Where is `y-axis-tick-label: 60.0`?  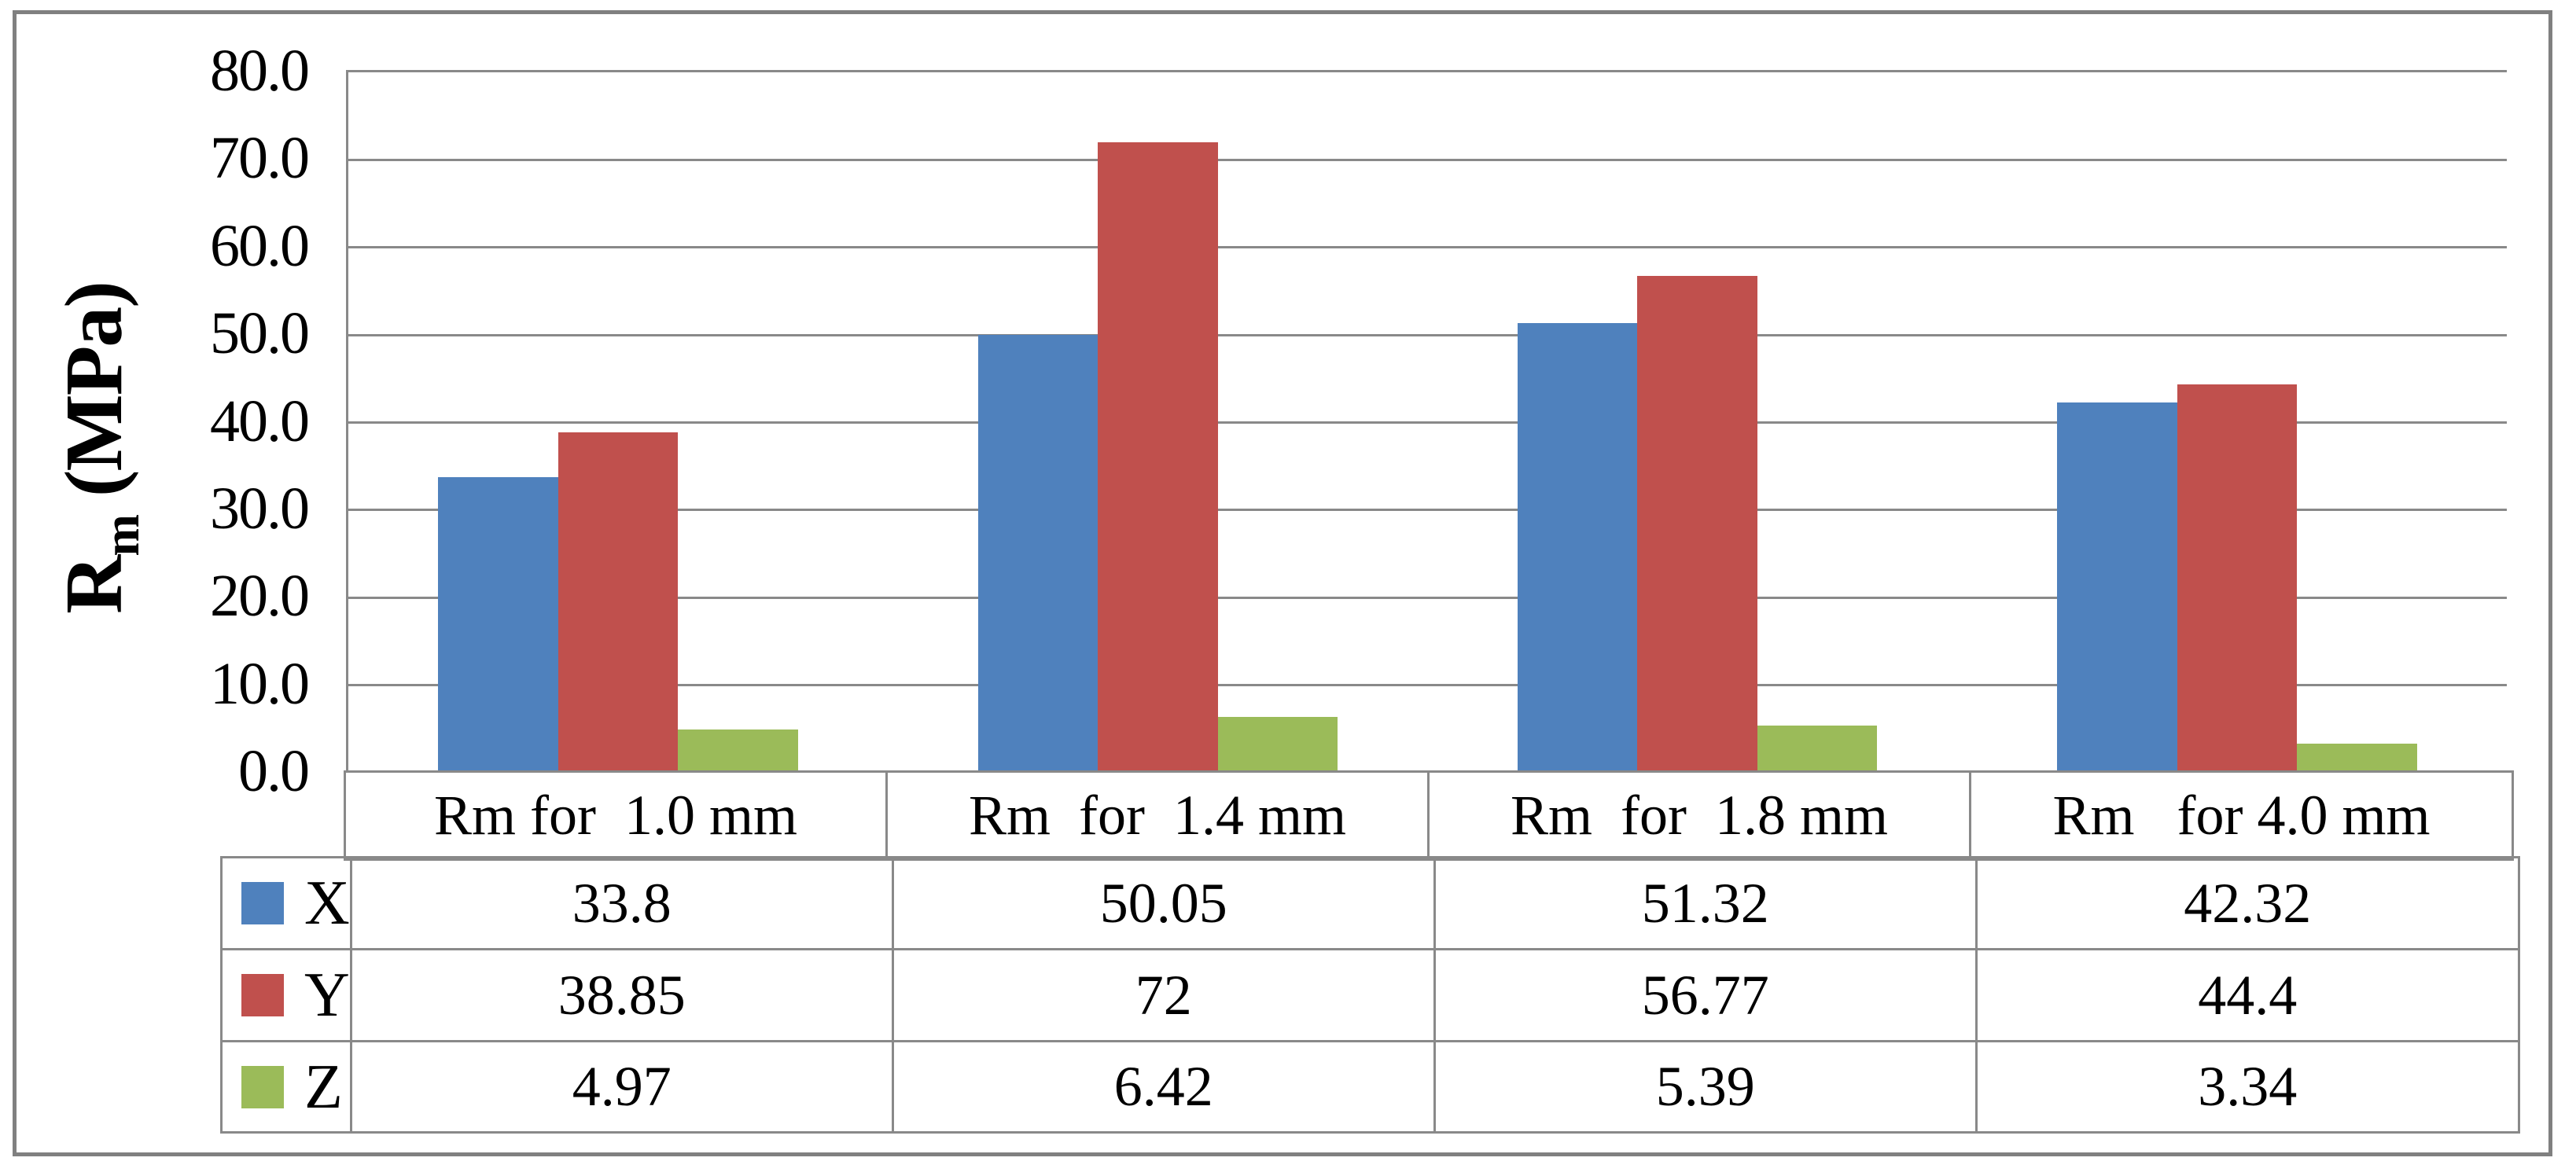
y-axis-tick-label: 60.0 is located at coordinates (260, 246).